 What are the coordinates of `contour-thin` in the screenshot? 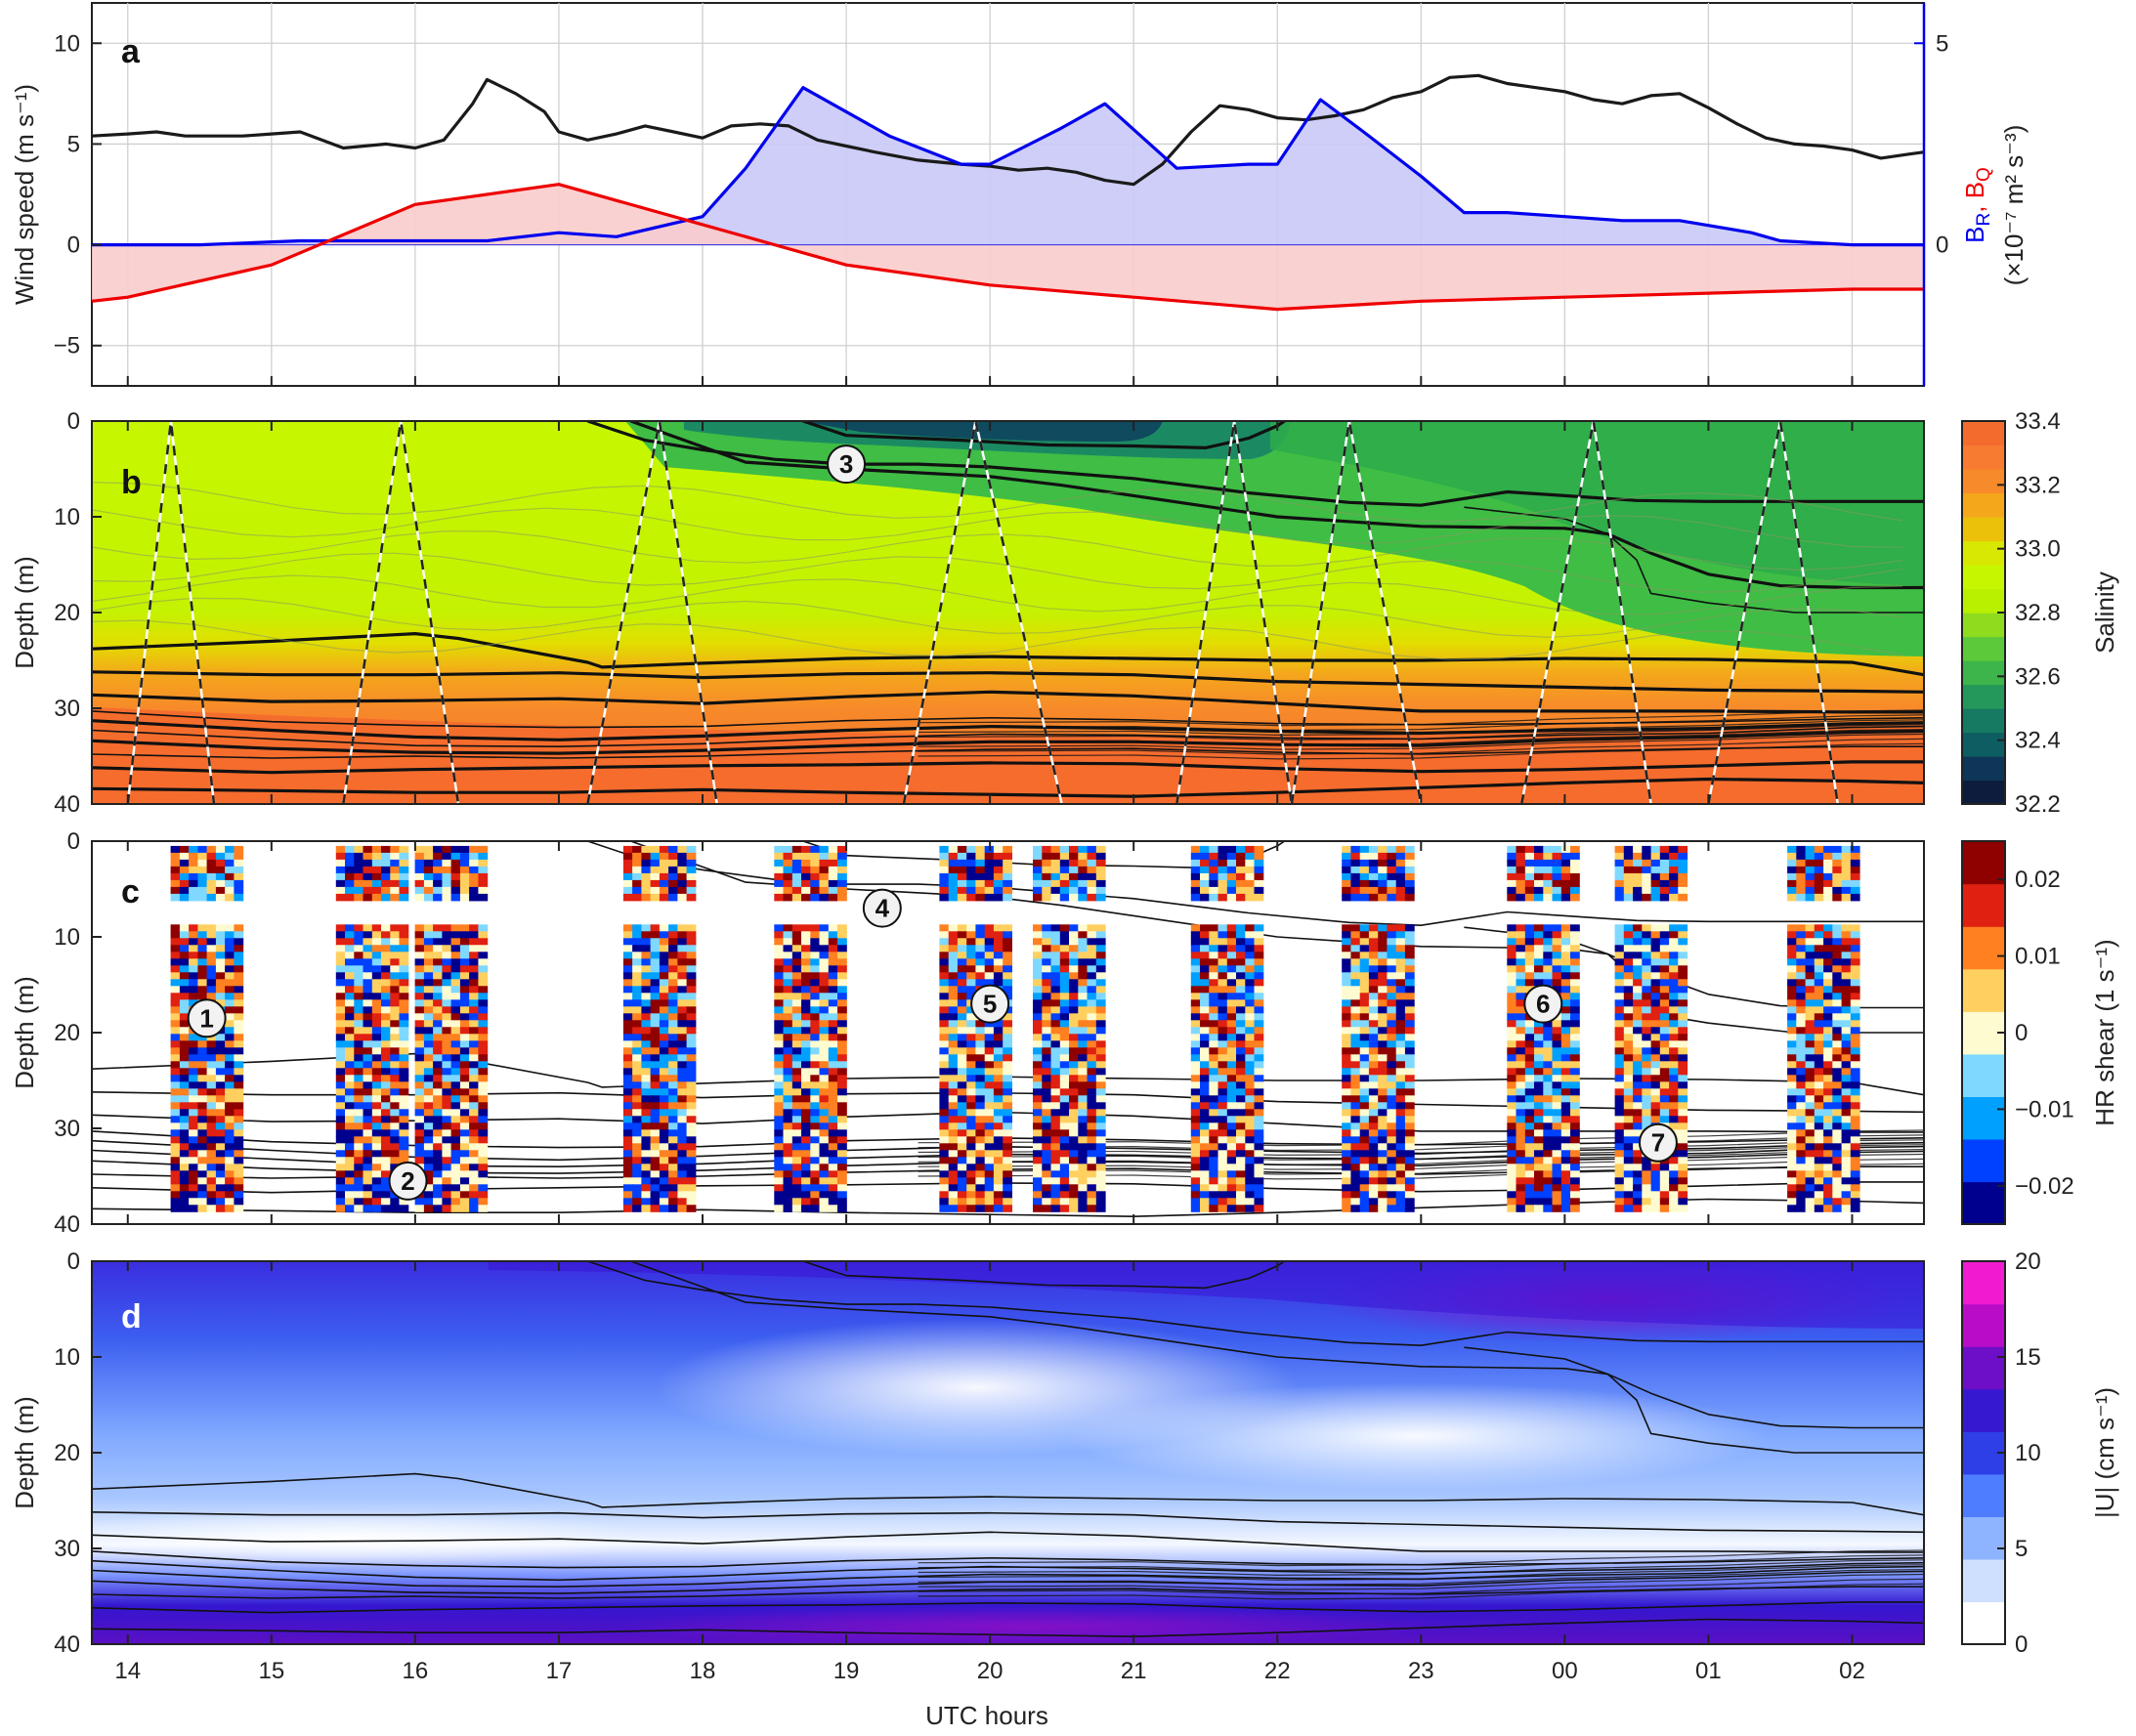 It's located at (997, 639).